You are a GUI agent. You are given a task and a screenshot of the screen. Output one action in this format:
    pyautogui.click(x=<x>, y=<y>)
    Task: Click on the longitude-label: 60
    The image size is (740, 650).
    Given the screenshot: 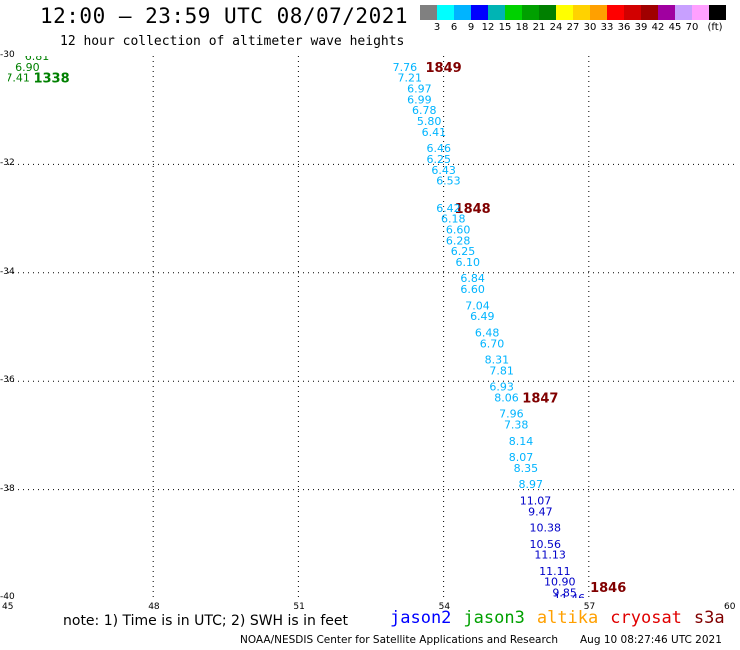 What is the action you would take?
    pyautogui.click(x=730, y=607)
    